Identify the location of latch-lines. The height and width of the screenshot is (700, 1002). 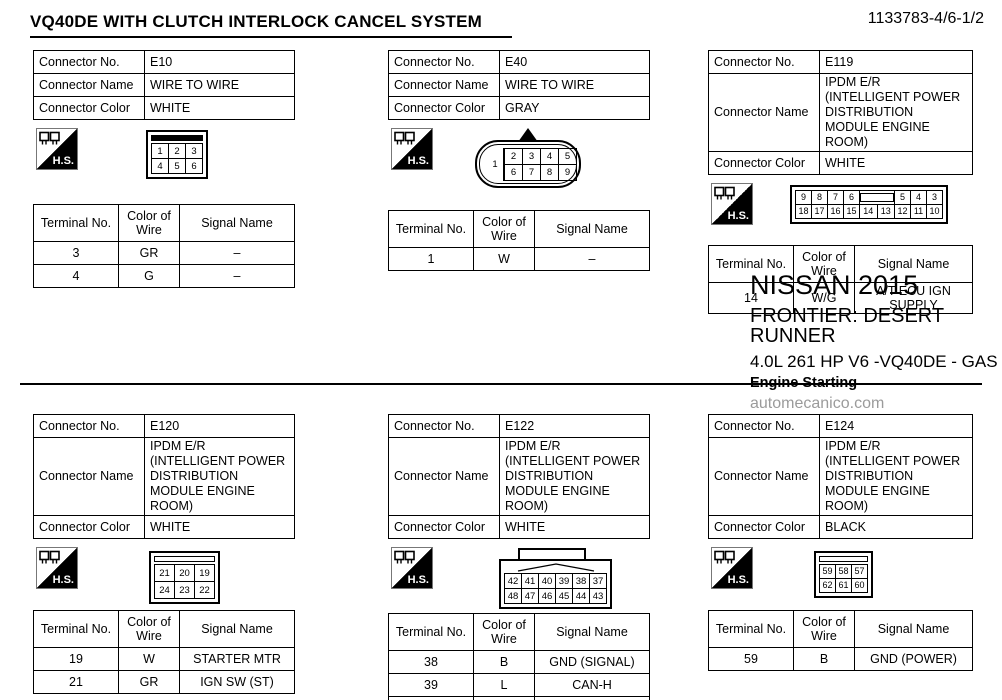
(555, 567).